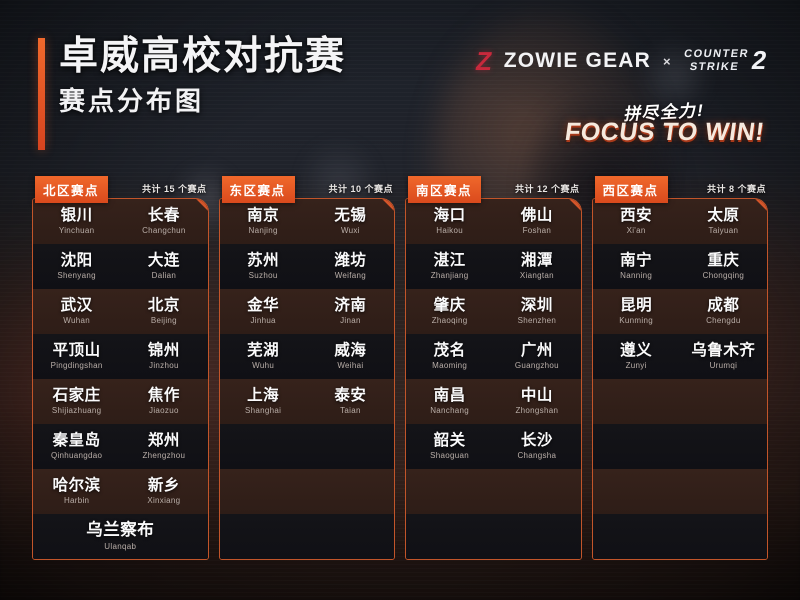 The height and width of the screenshot is (600, 800). What do you see at coordinates (350, 222) in the screenshot?
I see `venue-cell: 无锡 Wuxi` at bounding box center [350, 222].